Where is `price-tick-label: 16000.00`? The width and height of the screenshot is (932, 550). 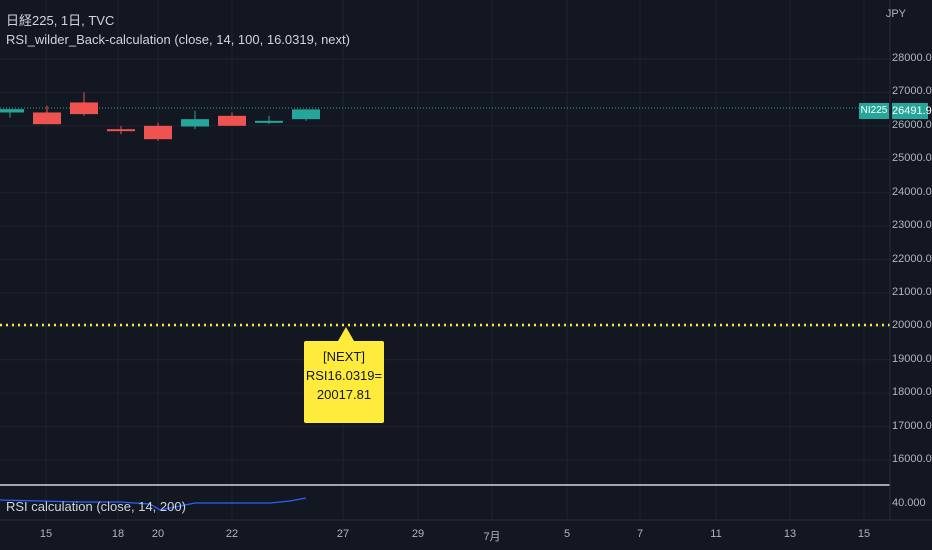 price-tick-label: 16000.00 is located at coordinates (912, 459).